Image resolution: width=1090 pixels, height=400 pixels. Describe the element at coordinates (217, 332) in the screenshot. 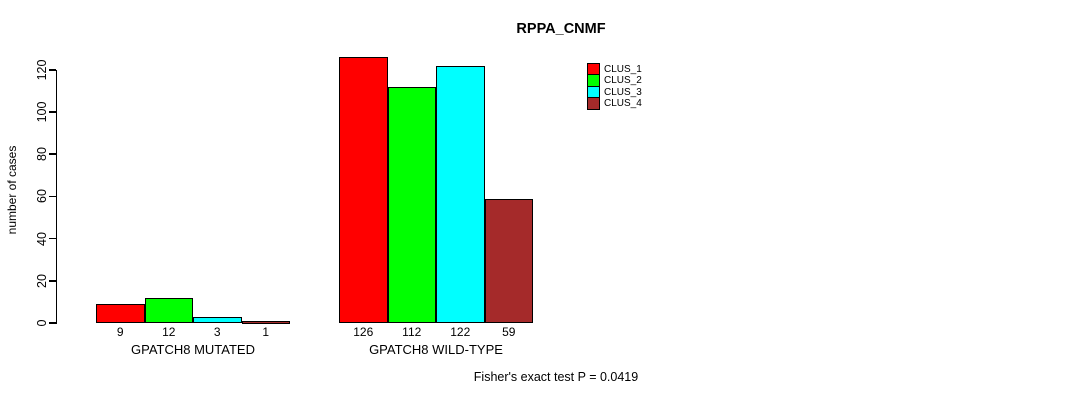

I see `bar-value-label: 3` at that location.